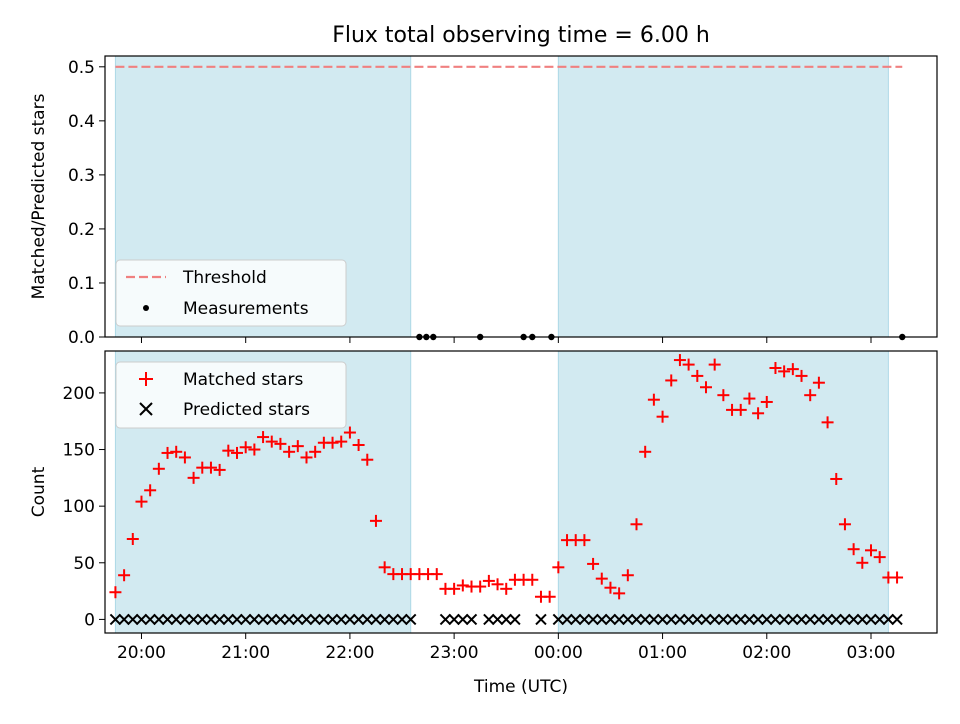 This screenshot has height=724, width=960. Describe the element at coordinates (39, 196) in the screenshot. I see `top-y-axis-label: Matched/Predicted stars` at that location.